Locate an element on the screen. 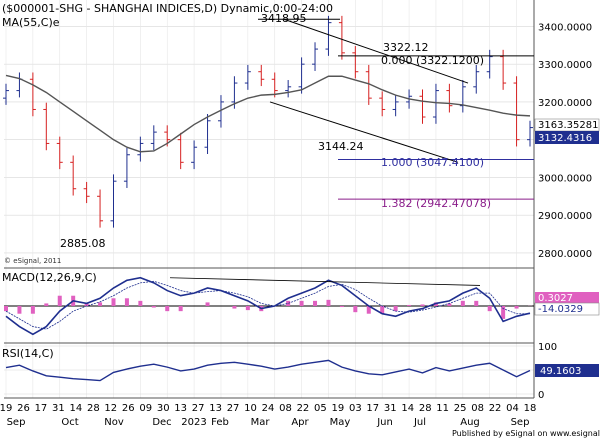 The image size is (600, 439). ma-value-text: 3163.35281 is located at coordinates (568, 125).